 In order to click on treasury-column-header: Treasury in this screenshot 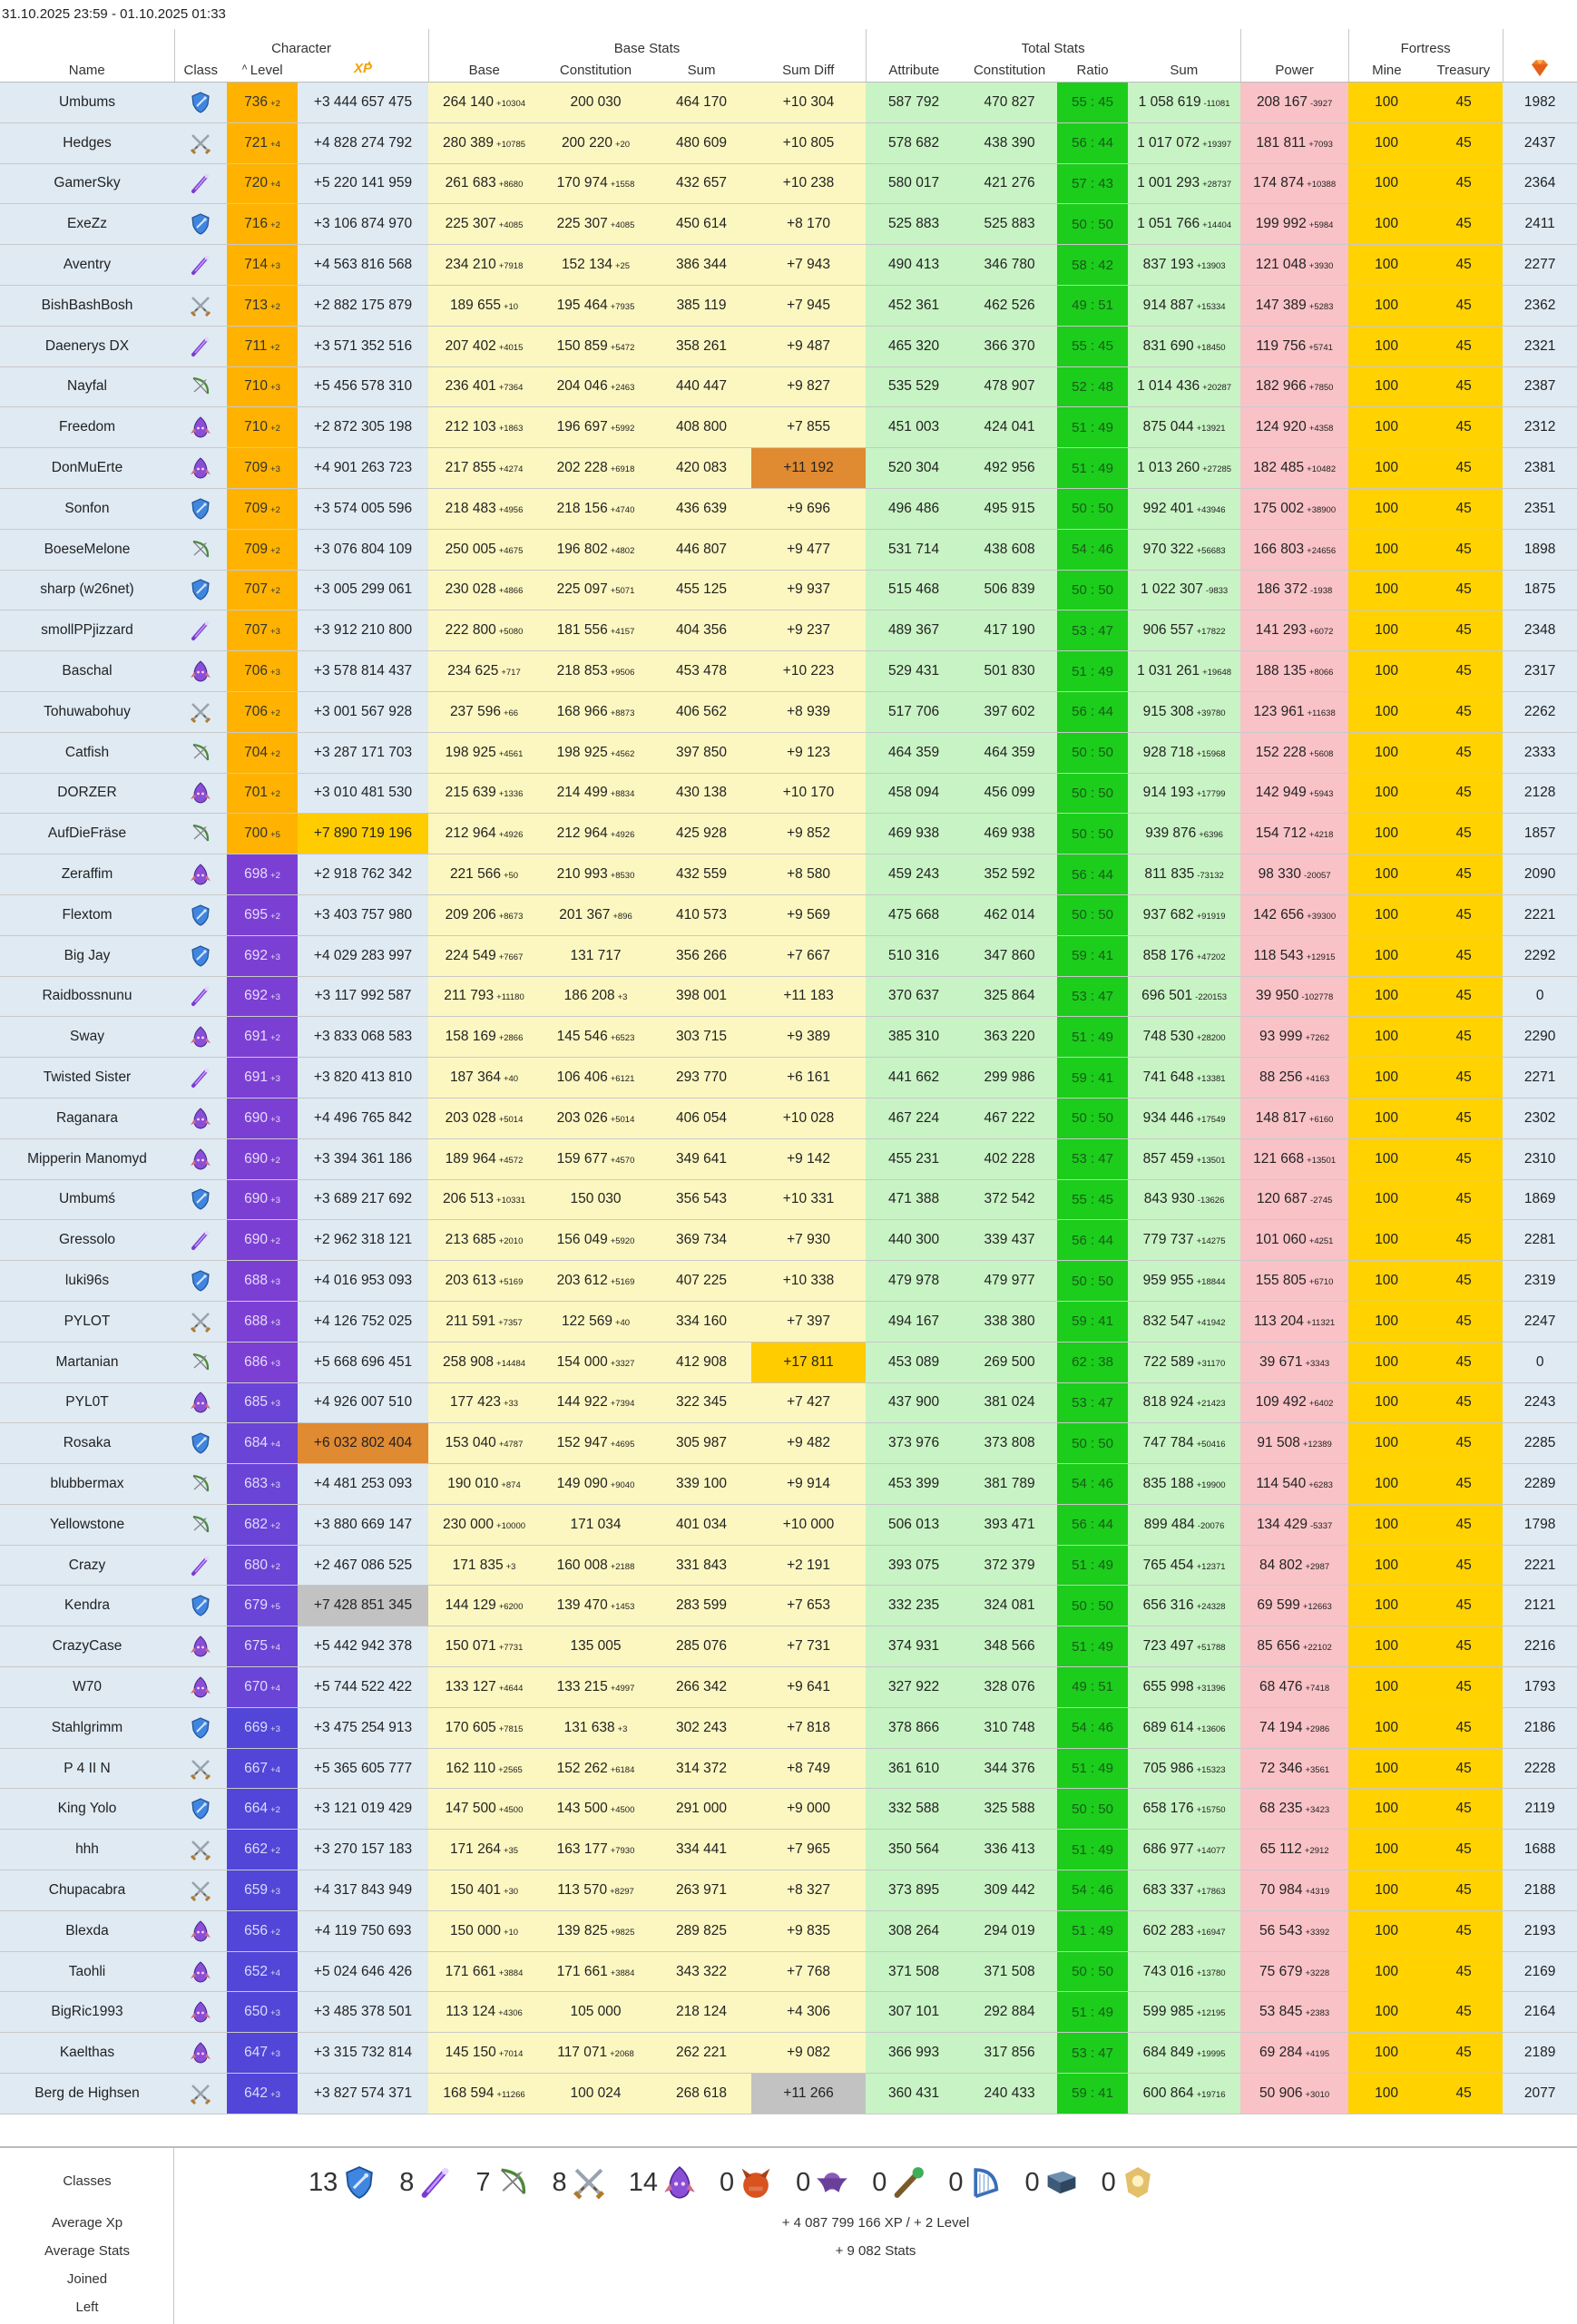, I will do `click(1465, 70)`.